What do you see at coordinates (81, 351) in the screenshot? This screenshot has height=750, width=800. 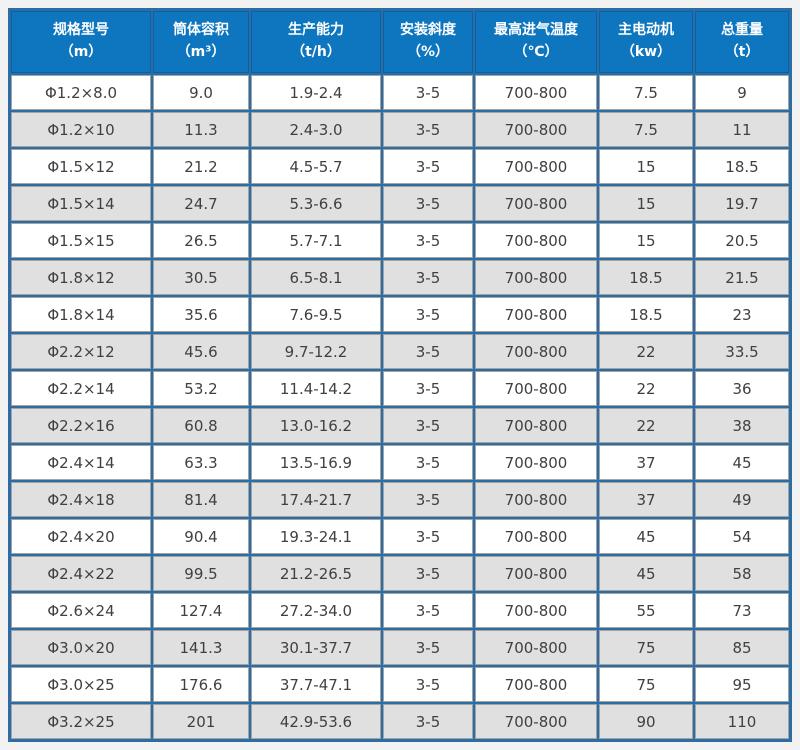 I see `table-cell: Φ2.2×12` at bounding box center [81, 351].